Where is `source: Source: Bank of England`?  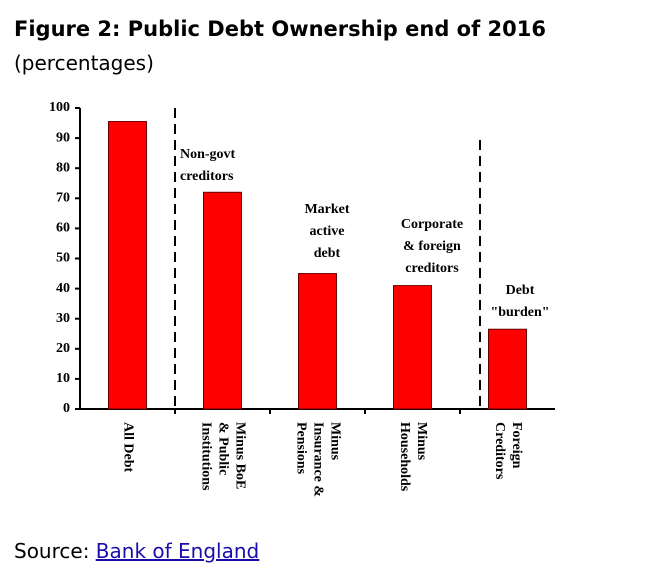 source: Source: Bank of England is located at coordinates (136, 551).